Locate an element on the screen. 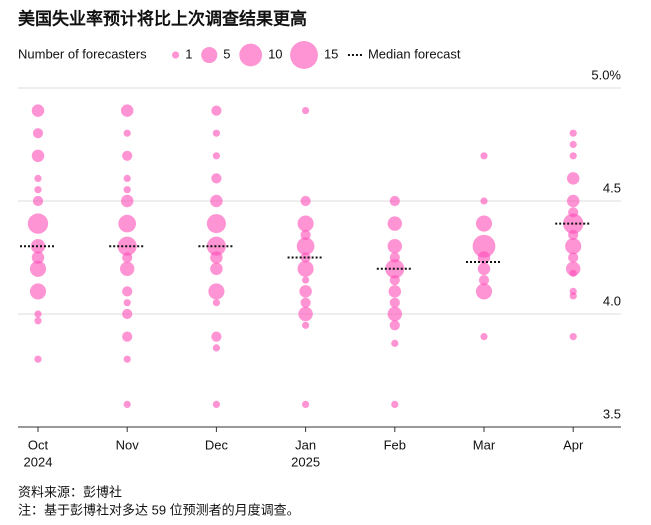 Image resolution: width=651 pixels, height=525 pixels. y-tick-label: 5.0% is located at coordinates (606, 74).